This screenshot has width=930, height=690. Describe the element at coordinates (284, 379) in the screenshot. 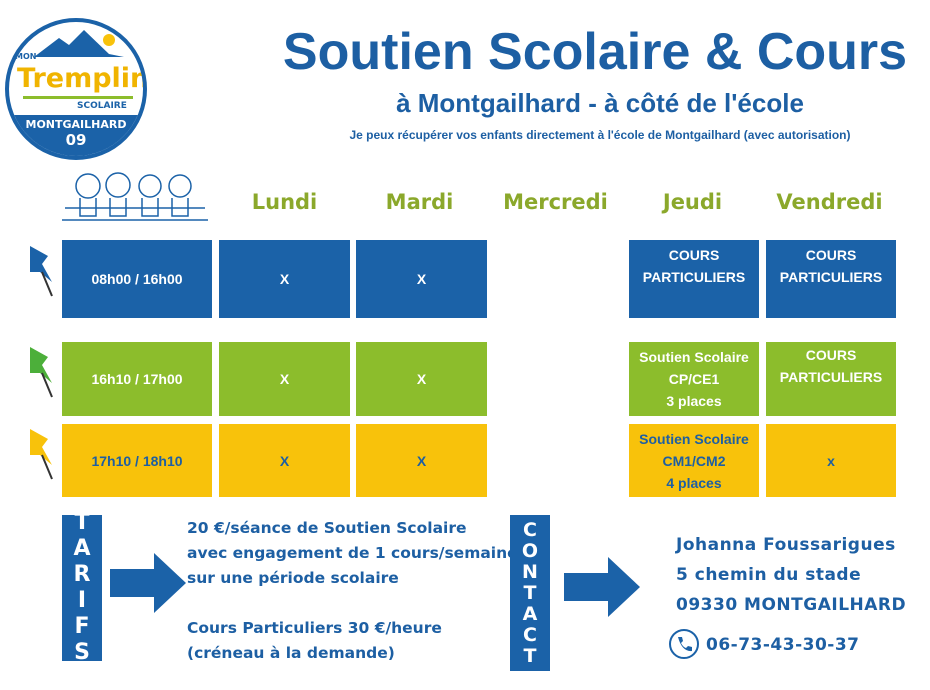

I see `row2-lundi: X` at that location.